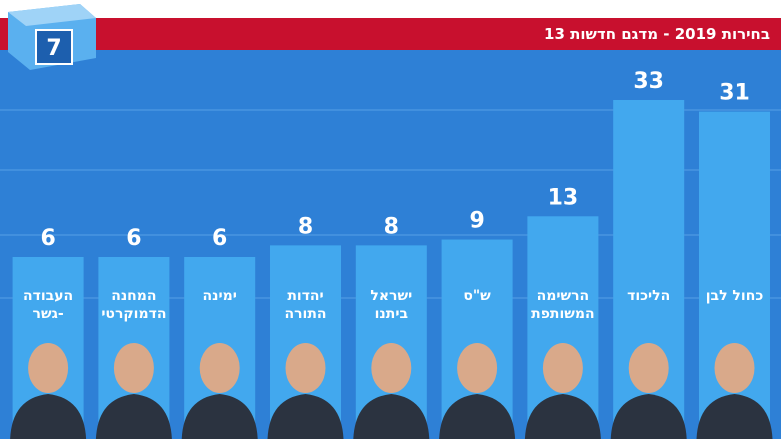 The height and width of the screenshot is (439, 781). Describe the element at coordinates (390, 9) in the screenshot. I see `top-strip` at that location.